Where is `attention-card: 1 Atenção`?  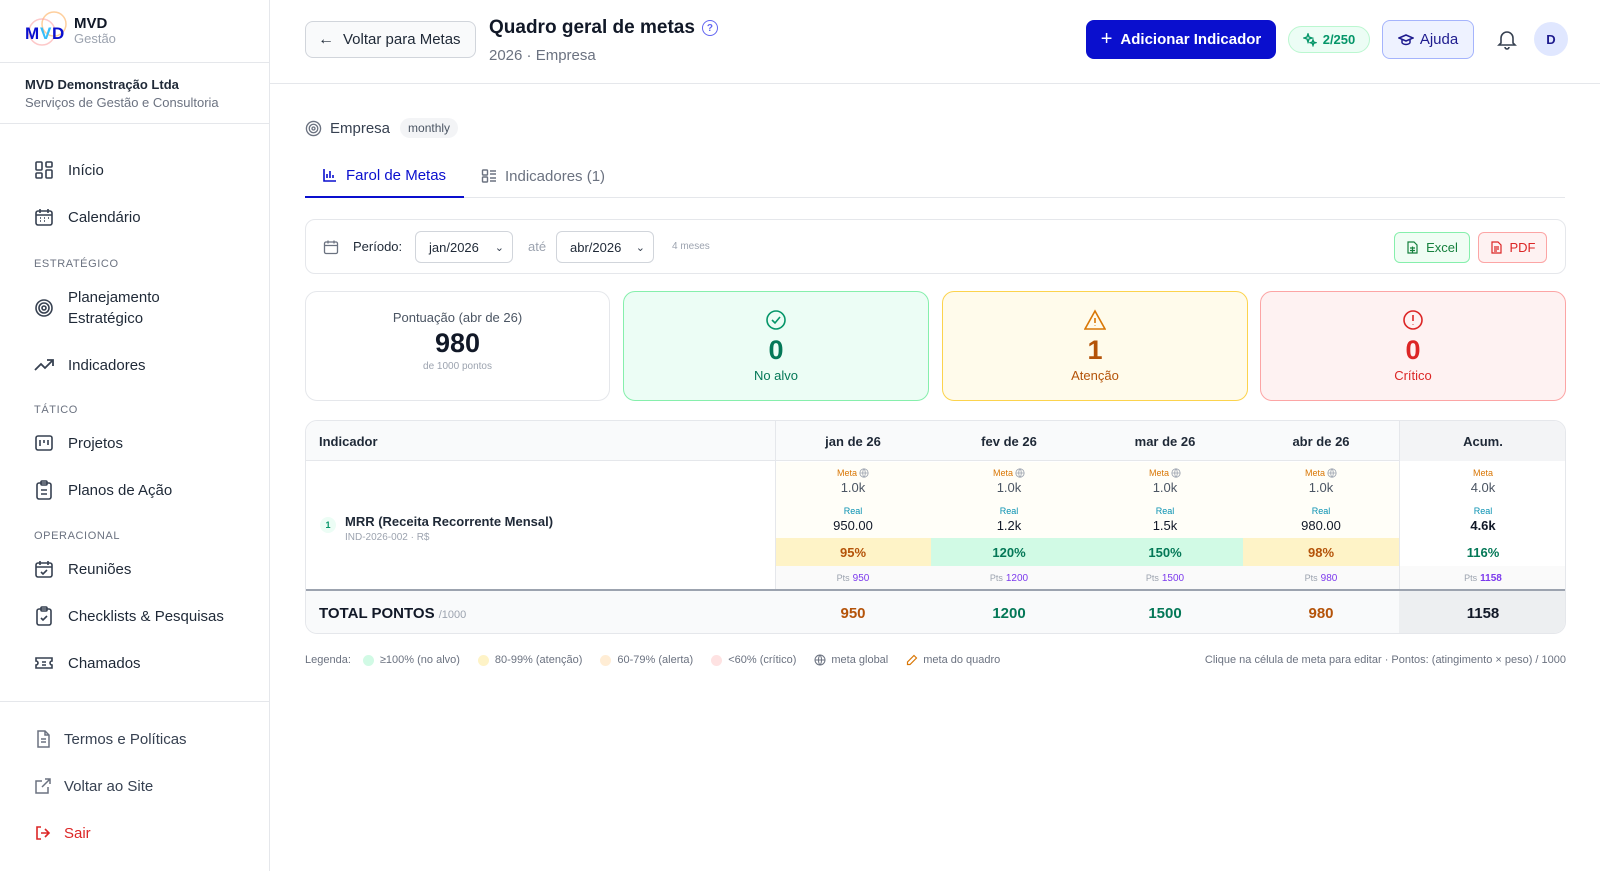 attention-card: 1 Atenção is located at coordinates (1095, 346).